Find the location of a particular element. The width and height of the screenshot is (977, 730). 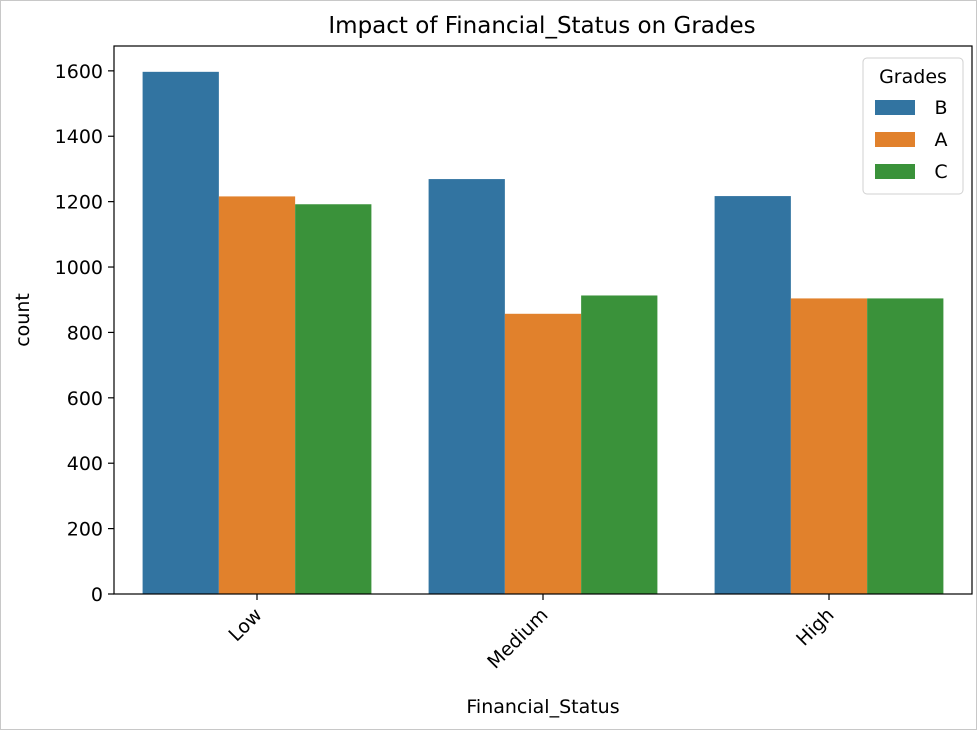

y-tick-label: 800 is located at coordinates (85, 333).